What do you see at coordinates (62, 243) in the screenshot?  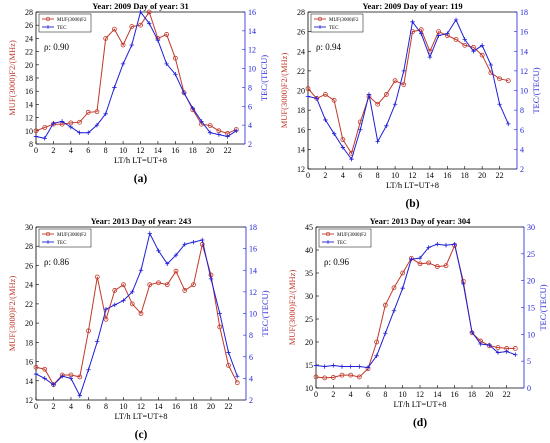 I see `legend-label: TEC` at bounding box center [62, 243].